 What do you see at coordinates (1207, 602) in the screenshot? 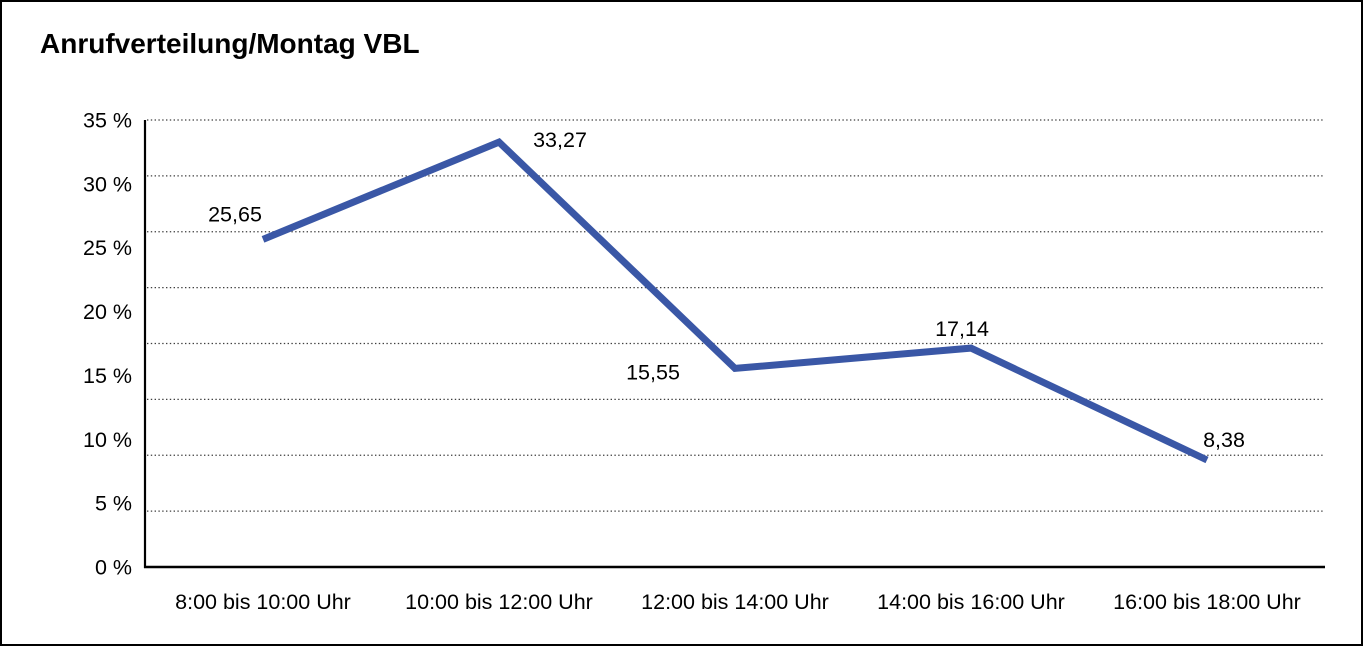
I see `x-category-label: 16:00 bis 18:00 Uhr` at bounding box center [1207, 602].